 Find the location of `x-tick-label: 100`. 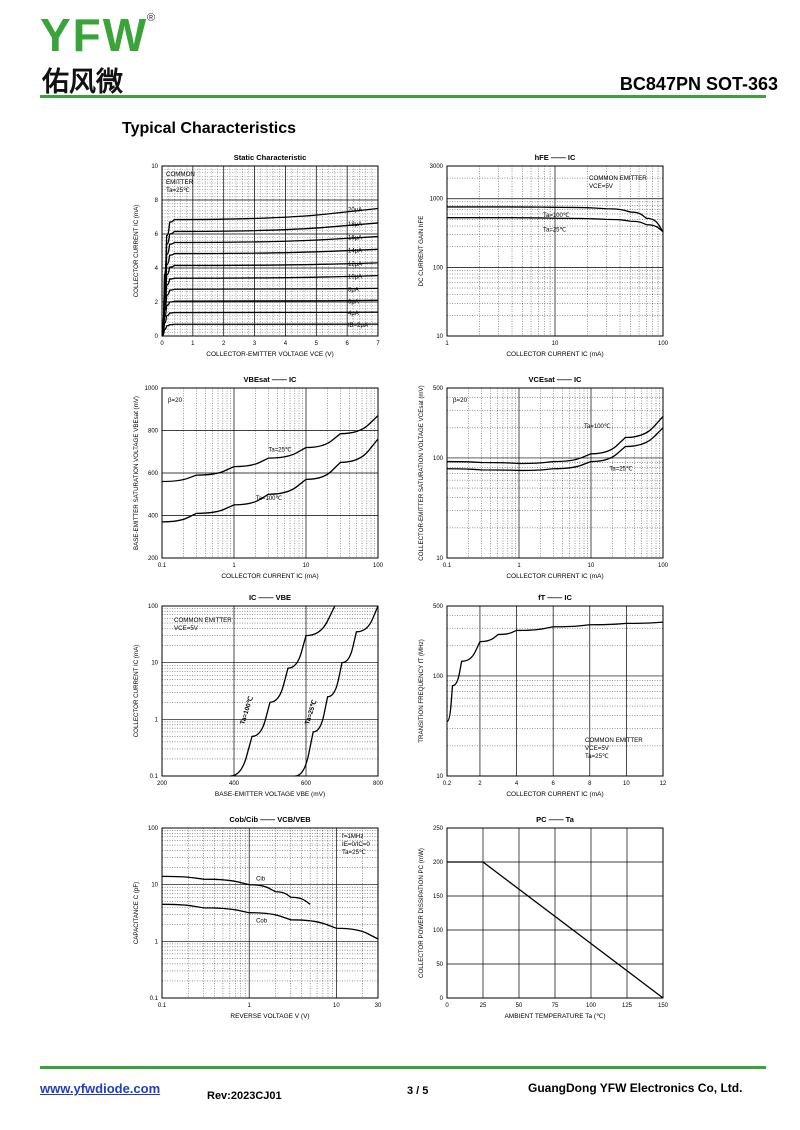

x-tick-label: 100 is located at coordinates (378, 566).